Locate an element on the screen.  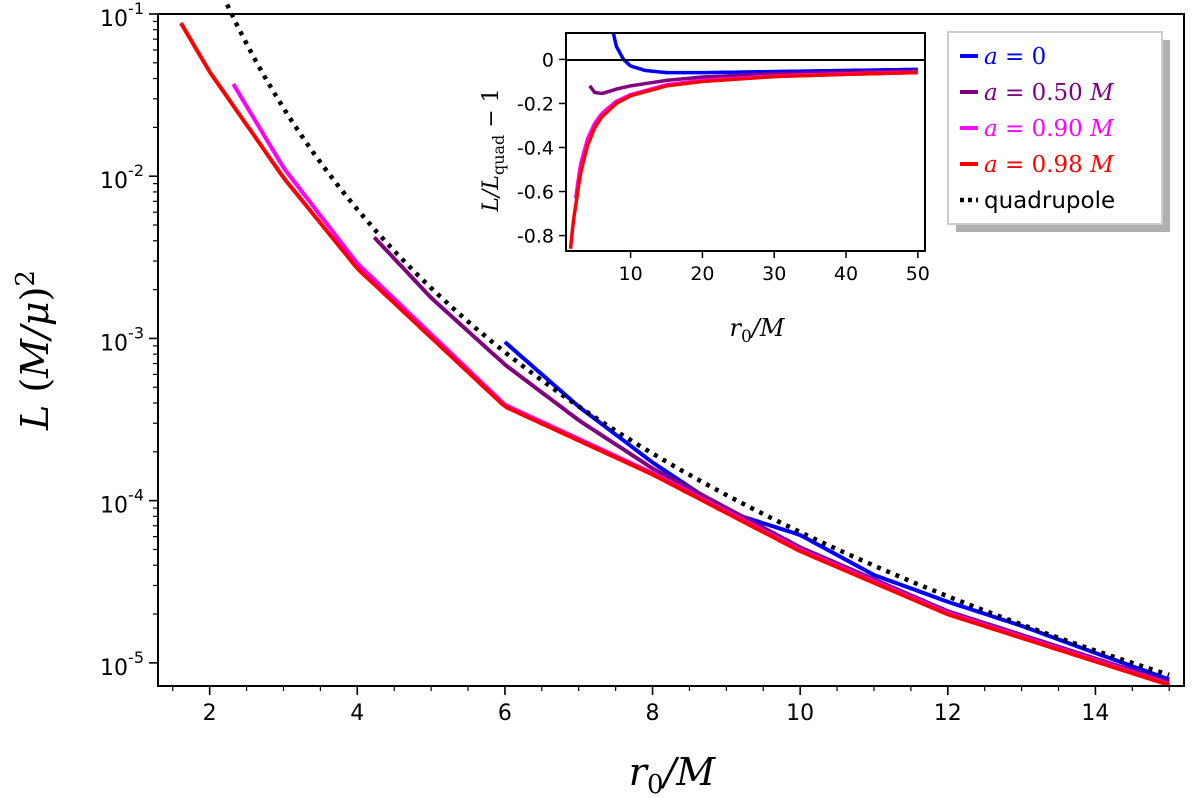
inset-y-tick-label: -0.4 is located at coordinates (535, 149).